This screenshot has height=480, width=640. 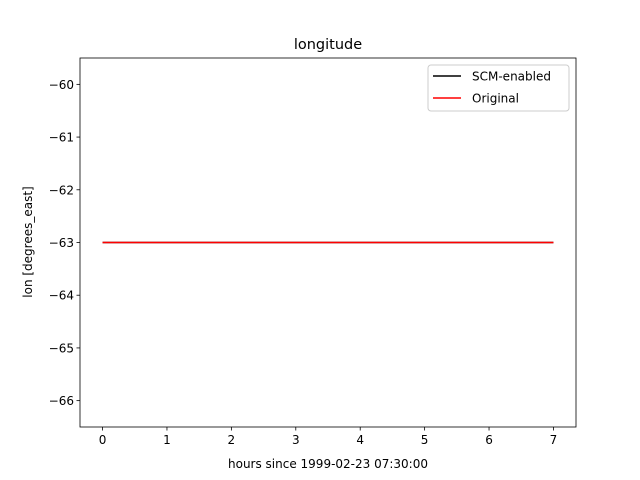 I want to click on legend-label: Original, so click(x=495, y=99).